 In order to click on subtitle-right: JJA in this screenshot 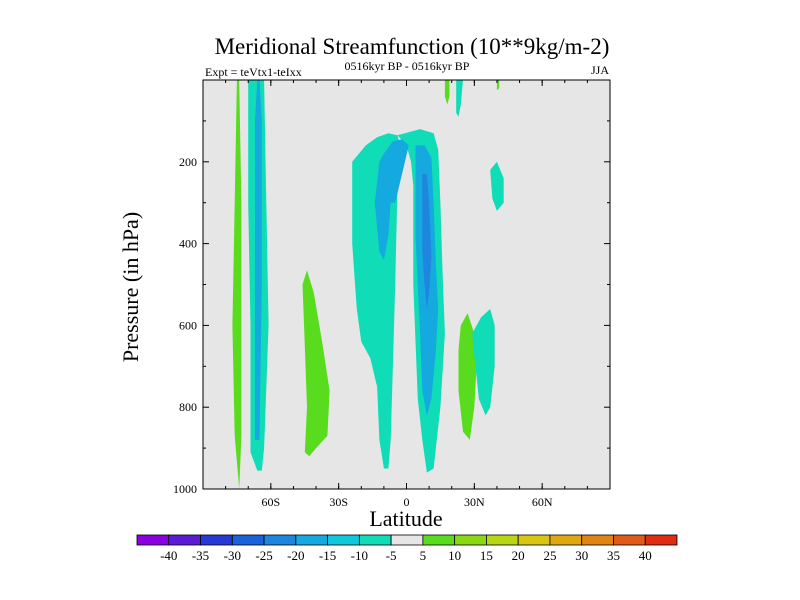, I will do `click(600, 70)`.